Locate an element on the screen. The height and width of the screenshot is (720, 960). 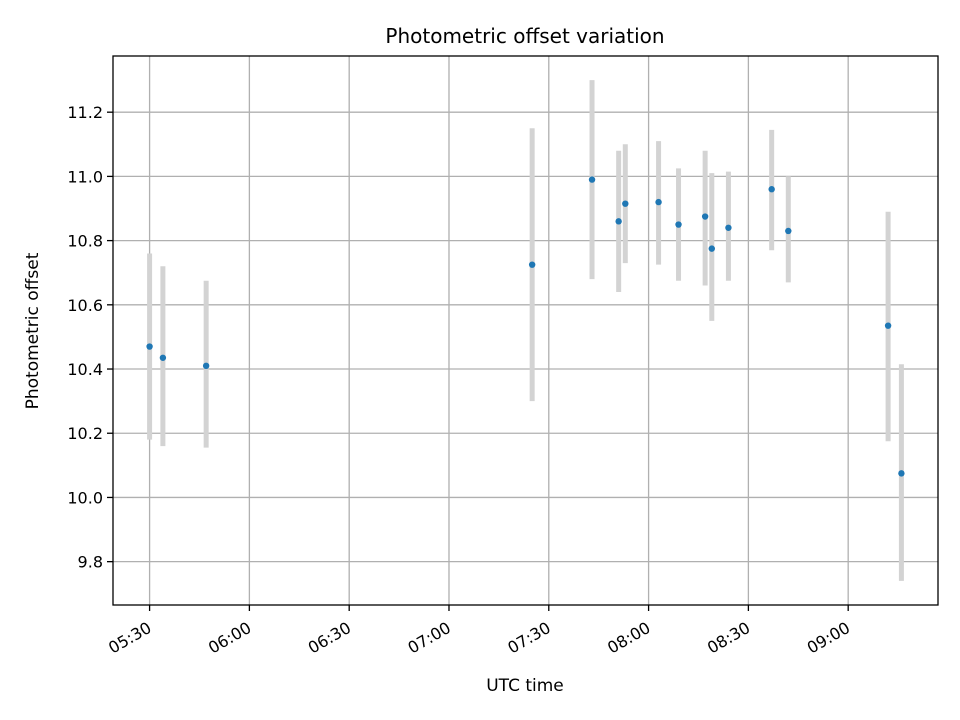
y-tick-label: 11.2 is located at coordinates (85, 112).